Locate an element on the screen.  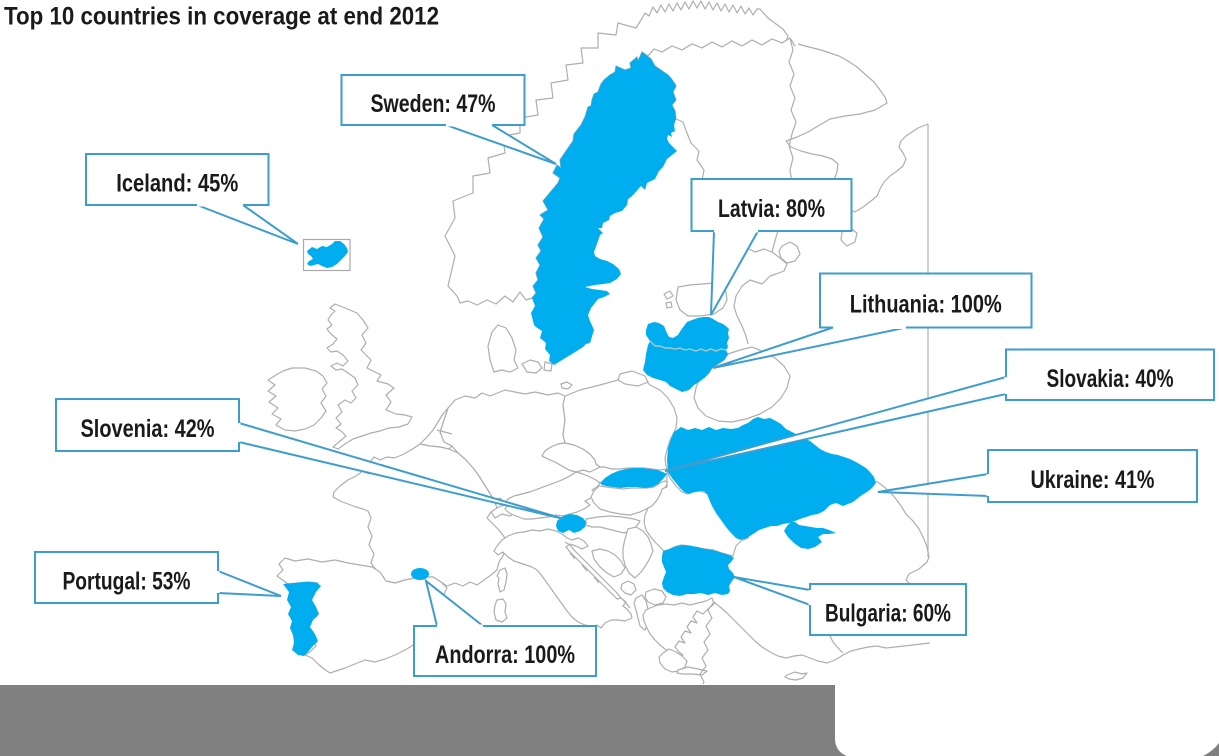
svg-text:Top 10 countries in coverage a: Top 10 countries in coverage at end 2012 is located at coordinates (221, 17).